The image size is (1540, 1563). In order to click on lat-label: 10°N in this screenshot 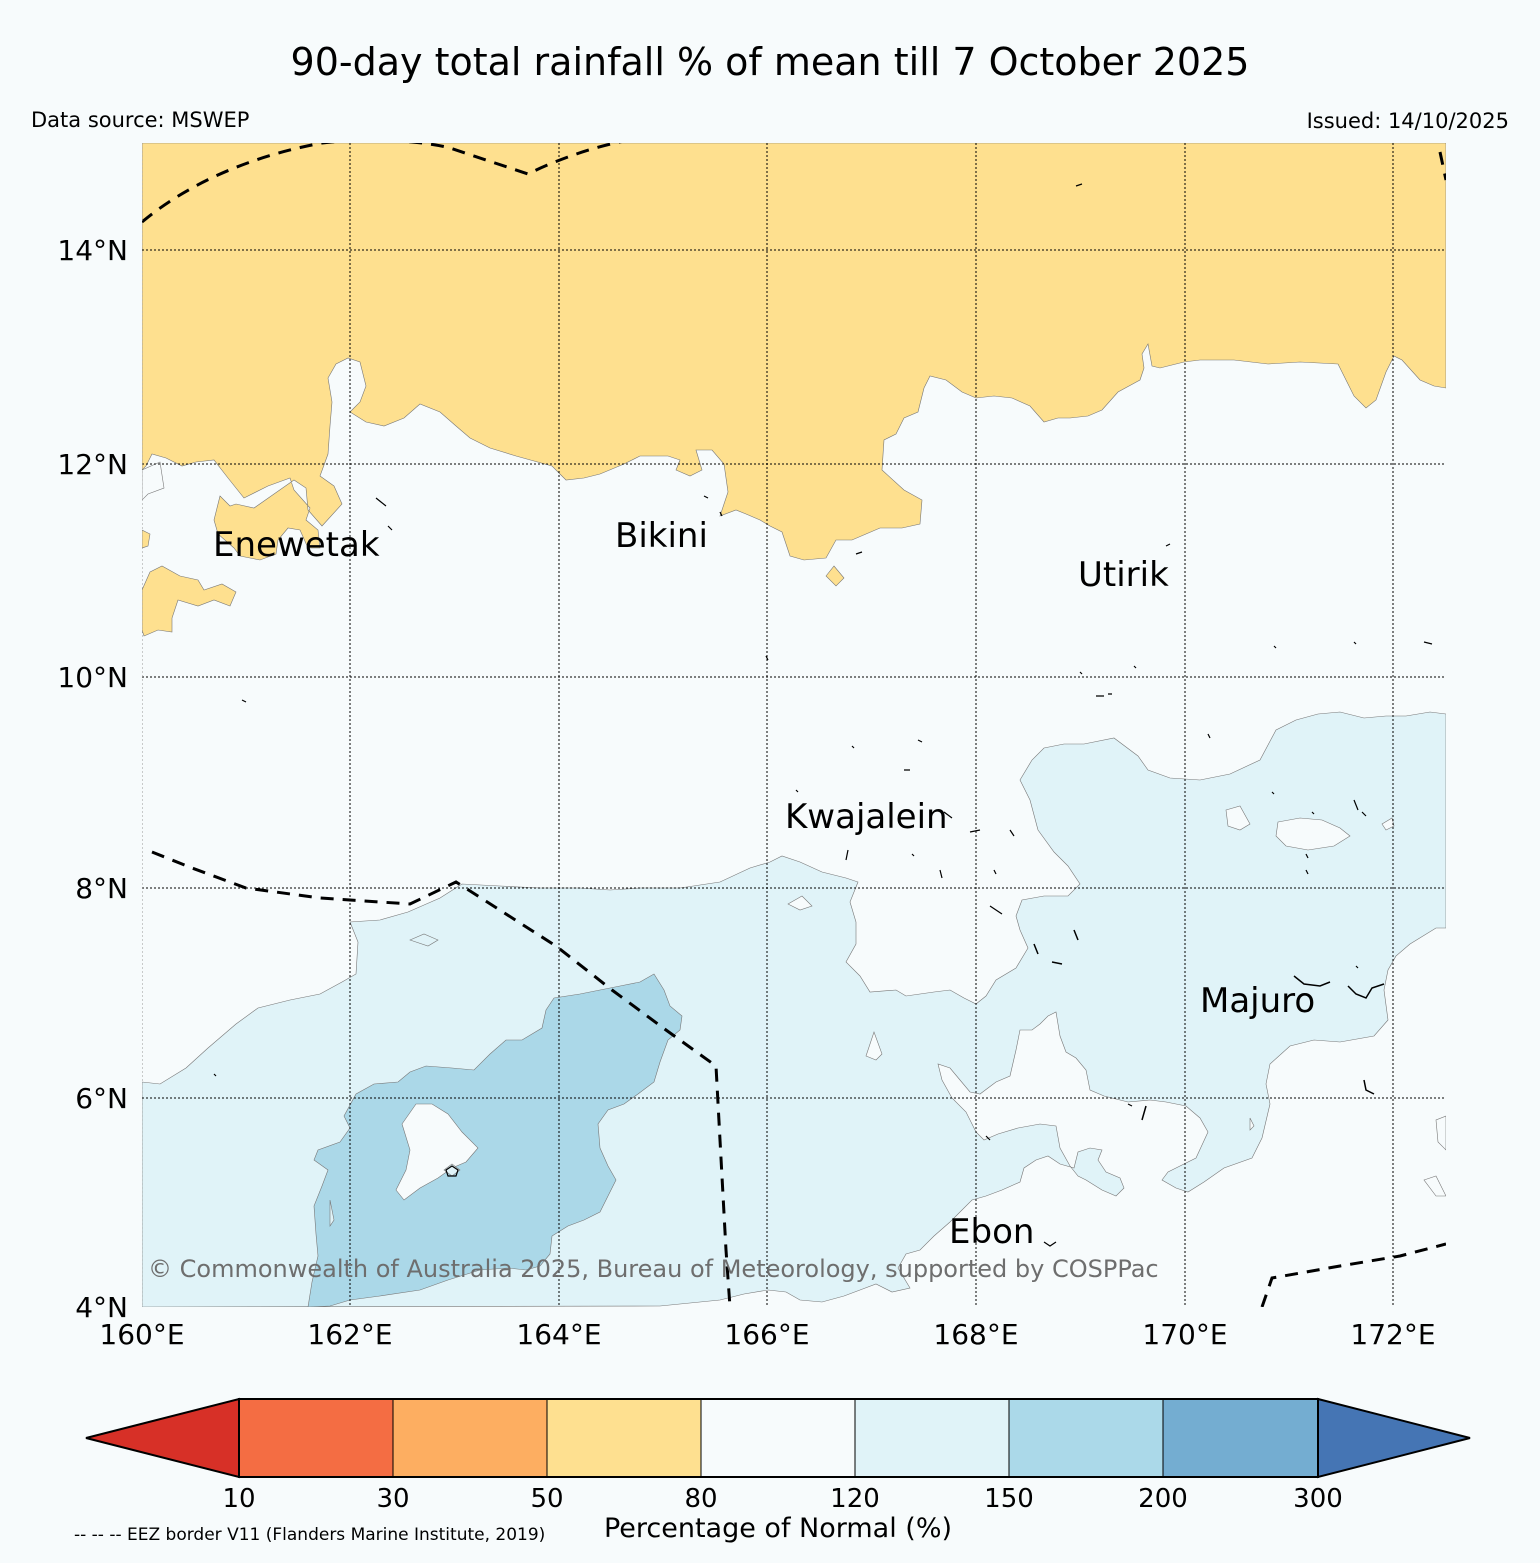, I will do `click(92, 677)`.